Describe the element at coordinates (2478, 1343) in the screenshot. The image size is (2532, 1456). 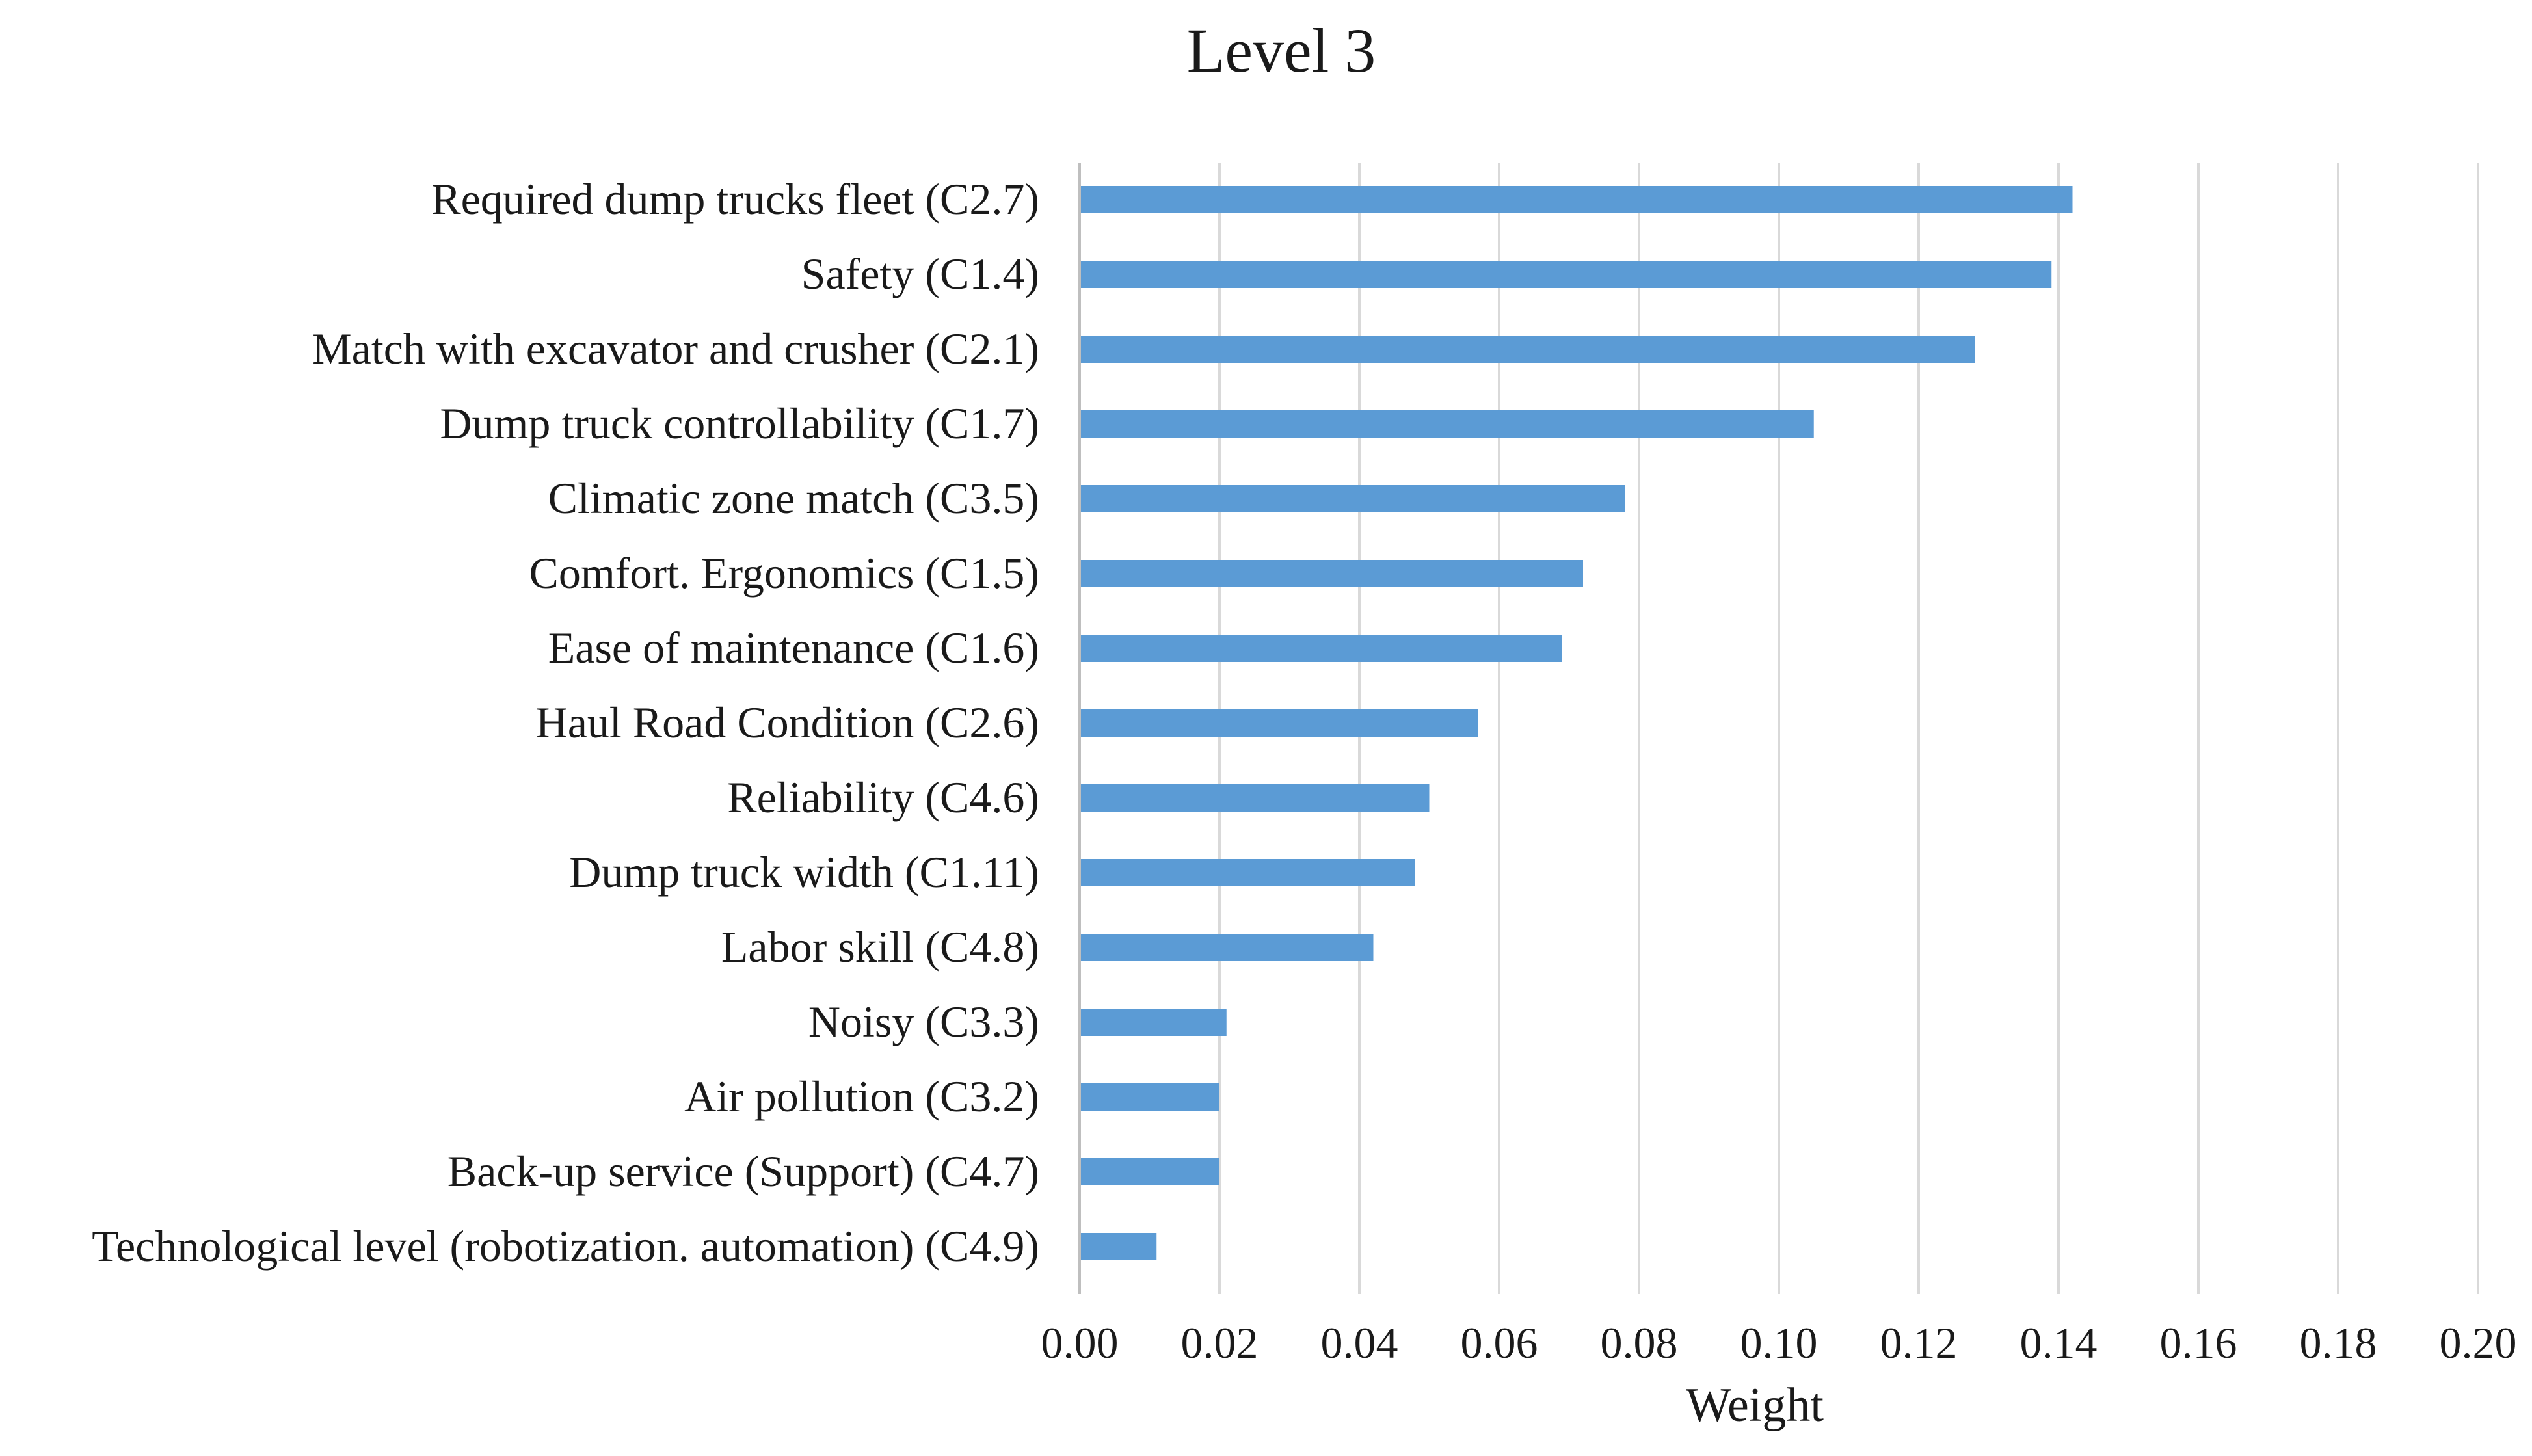
I see `x-tick-label: 0.20` at that location.